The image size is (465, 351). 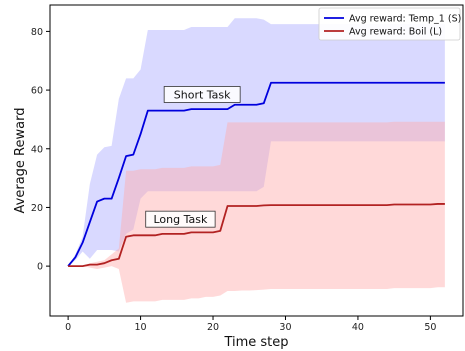 What do you see at coordinates (430, 327) in the screenshot?
I see `x-tick-label: 50` at bounding box center [430, 327].